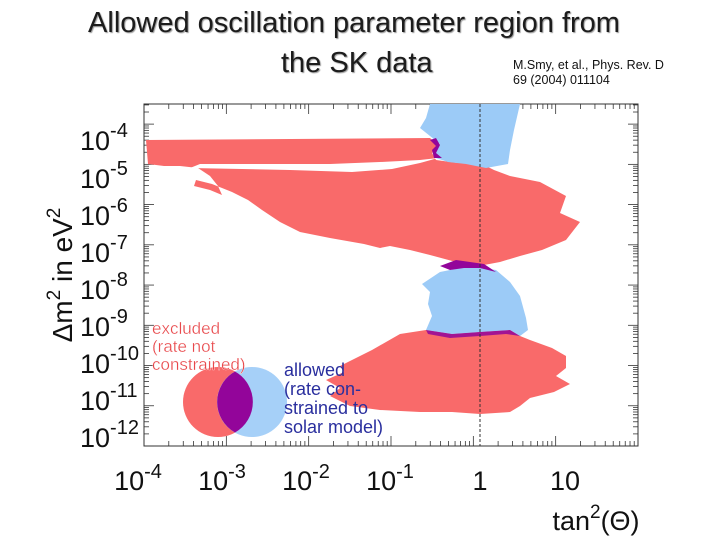  What do you see at coordinates (468, 266) in the screenshot?
I see `overlap-region-middle` at bounding box center [468, 266].